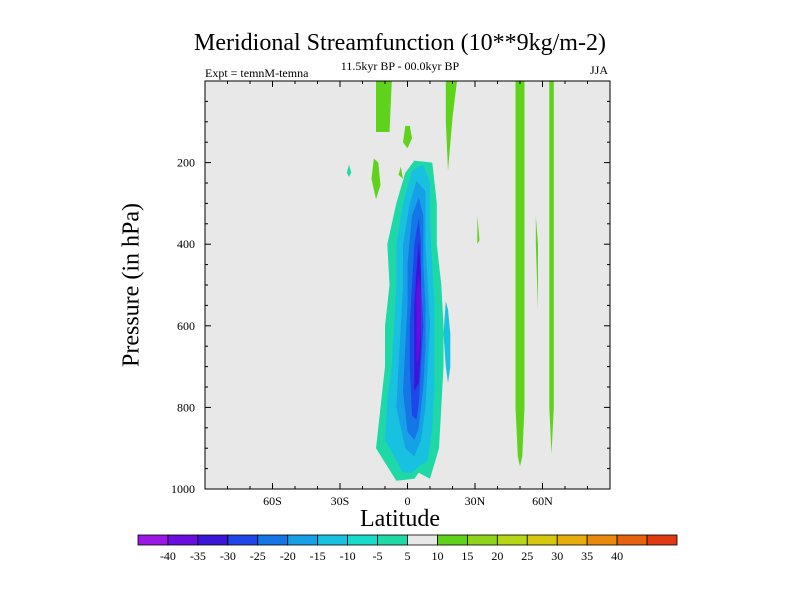 Image resolution: width=800 pixels, height=600 pixels. I want to click on colorbar-label: 25, so click(527, 556).